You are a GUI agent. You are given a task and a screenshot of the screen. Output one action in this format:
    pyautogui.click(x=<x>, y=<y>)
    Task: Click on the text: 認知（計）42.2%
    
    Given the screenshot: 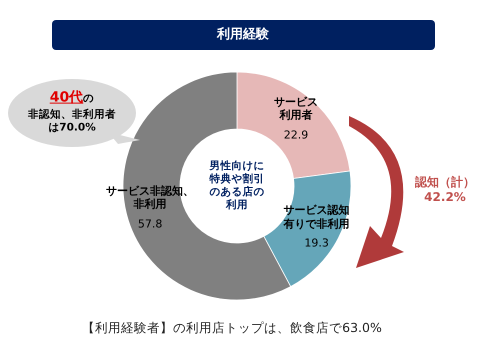 What is the action you would take?
    pyautogui.click(x=444, y=189)
    